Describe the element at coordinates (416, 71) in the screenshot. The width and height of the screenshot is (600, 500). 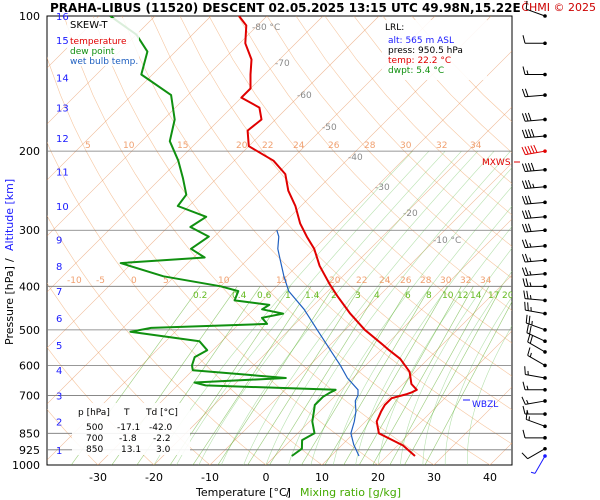
I see `lrl-dewpoint: dwpt: 5.4 °C` at that location.